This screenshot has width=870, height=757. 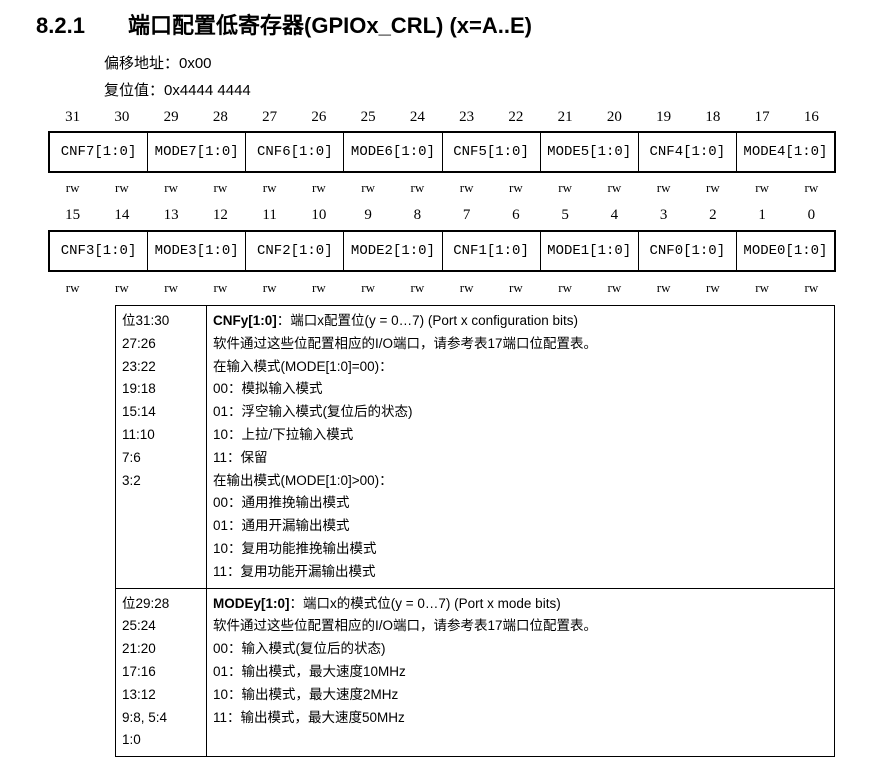 What do you see at coordinates (146, 603) in the screenshot?
I see `bit-range: 位29:28` at bounding box center [146, 603].